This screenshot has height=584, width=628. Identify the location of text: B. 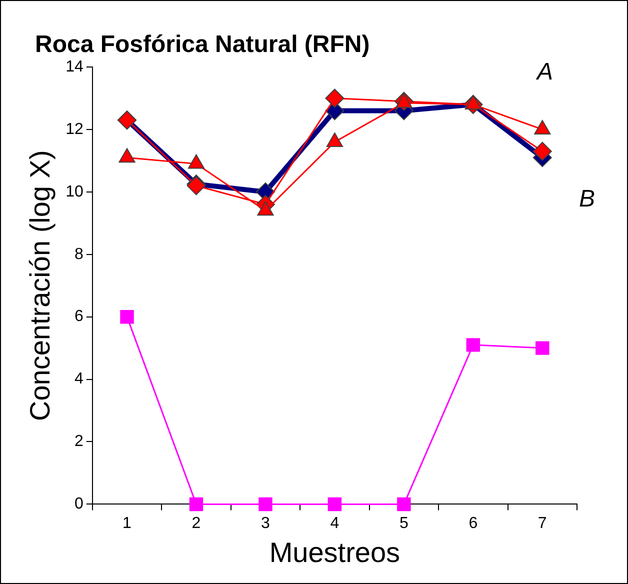
(587, 199).